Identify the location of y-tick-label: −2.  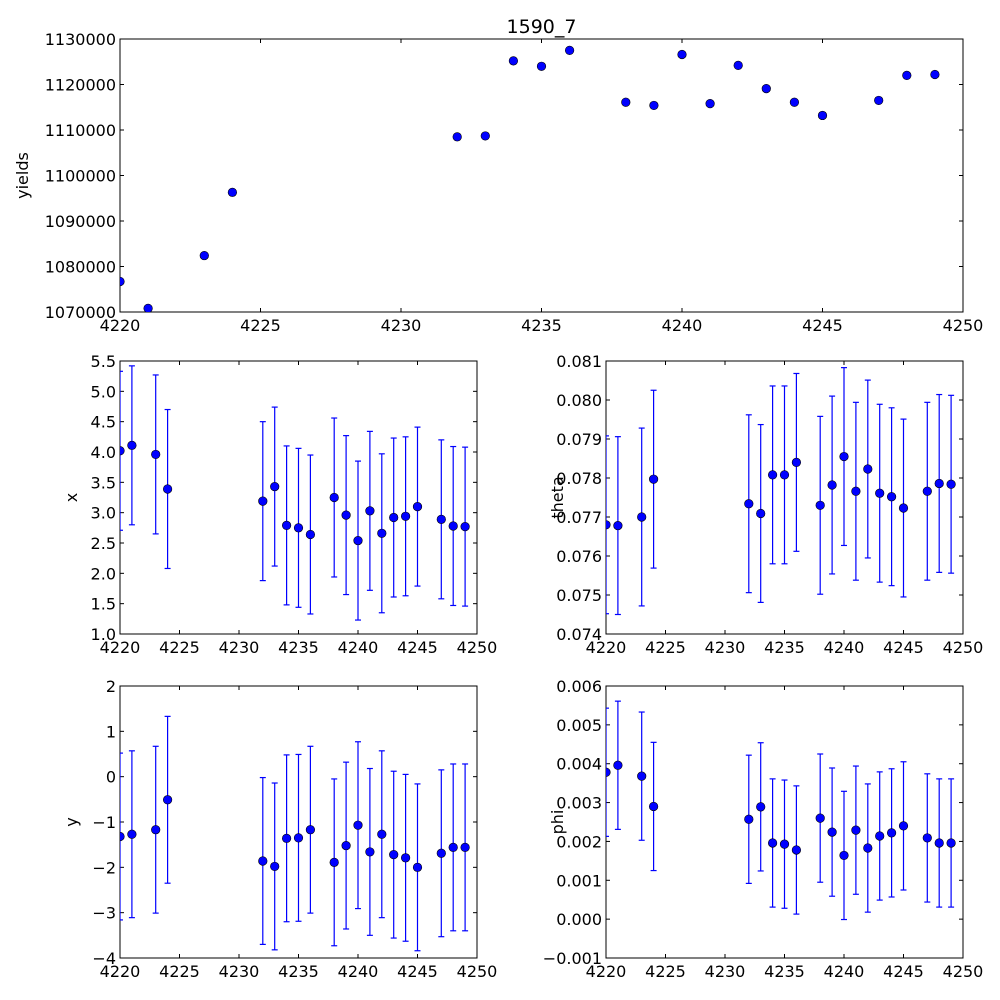
(104, 867).